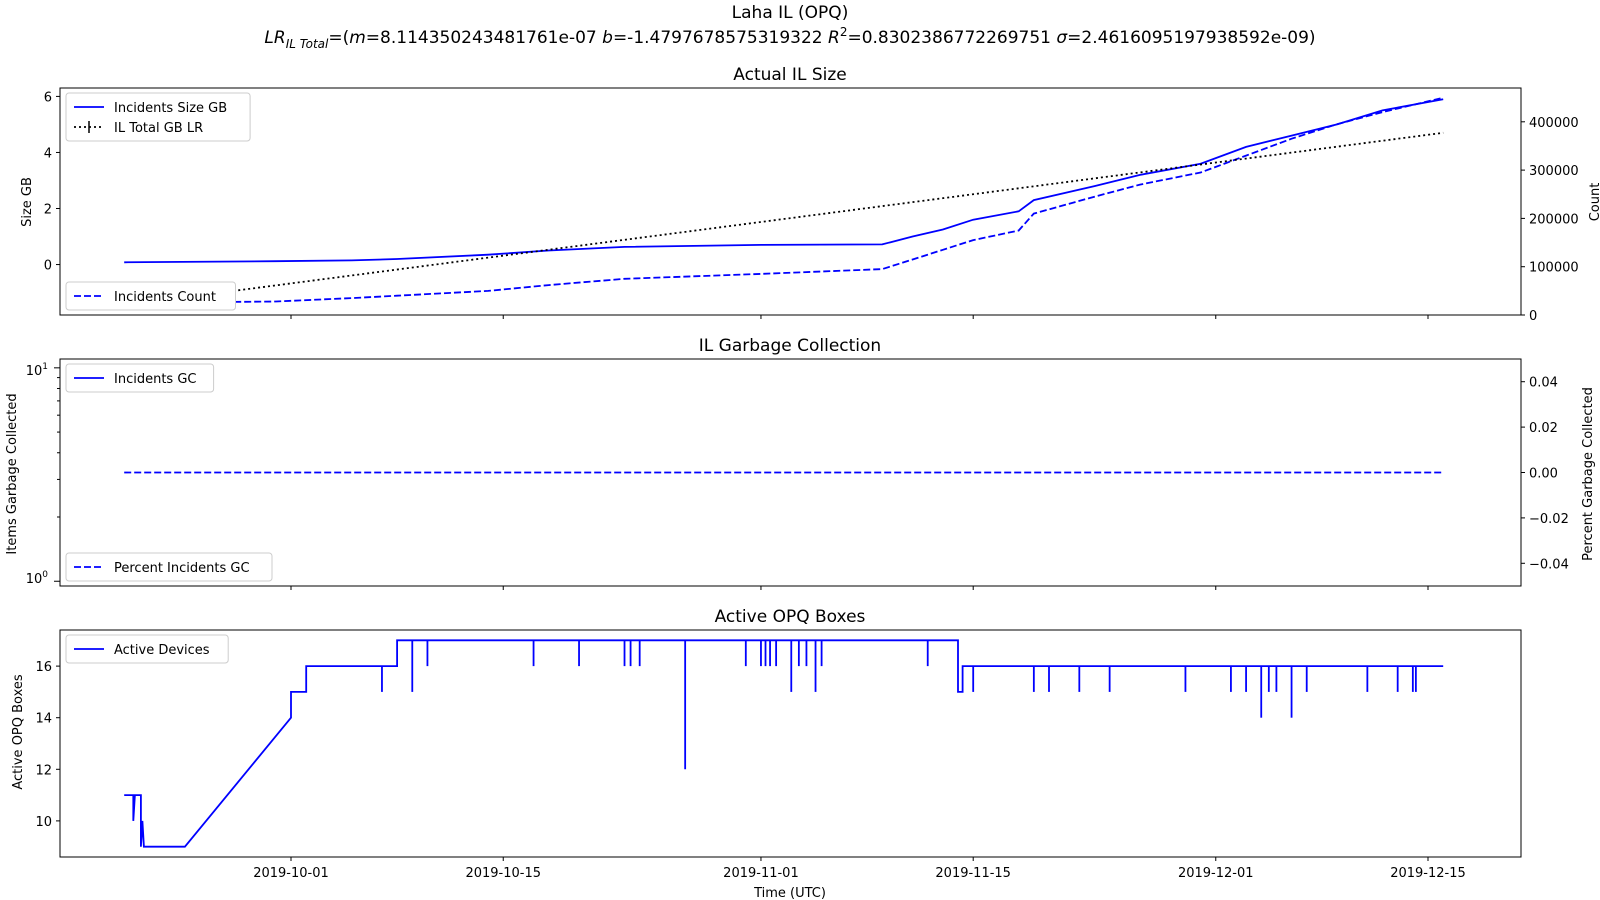  Describe the element at coordinates (1543, 383) in the screenshot. I see `right-y-tick-label: 0.04` at that location.